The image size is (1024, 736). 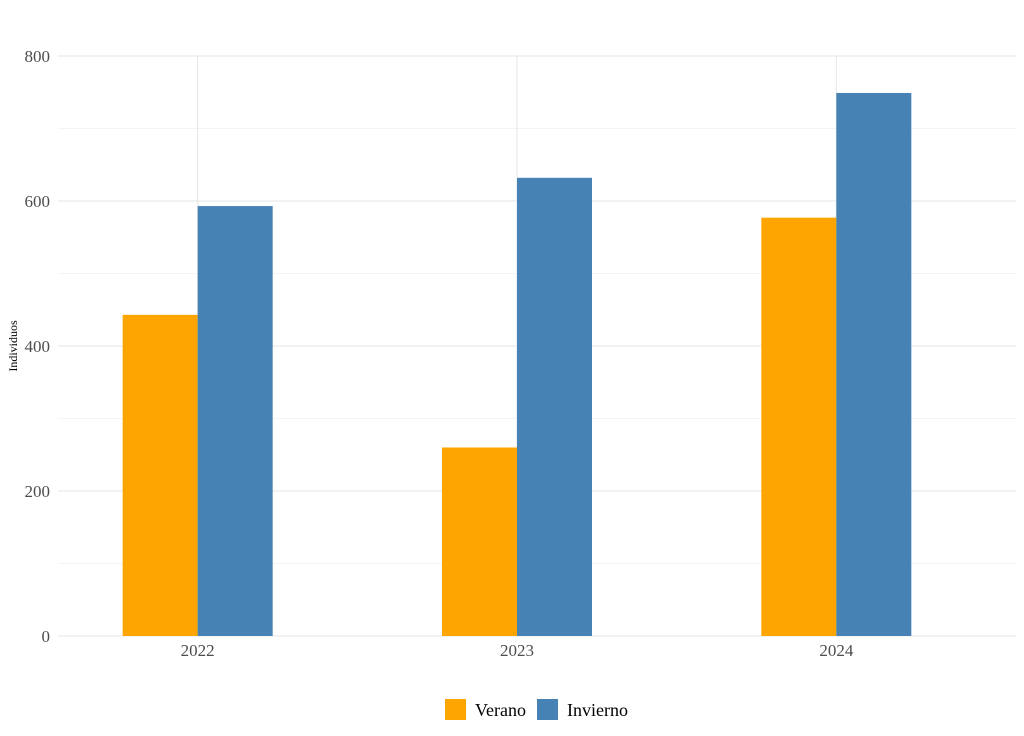 I want to click on bar-invierno-2024, so click(x=874, y=364).